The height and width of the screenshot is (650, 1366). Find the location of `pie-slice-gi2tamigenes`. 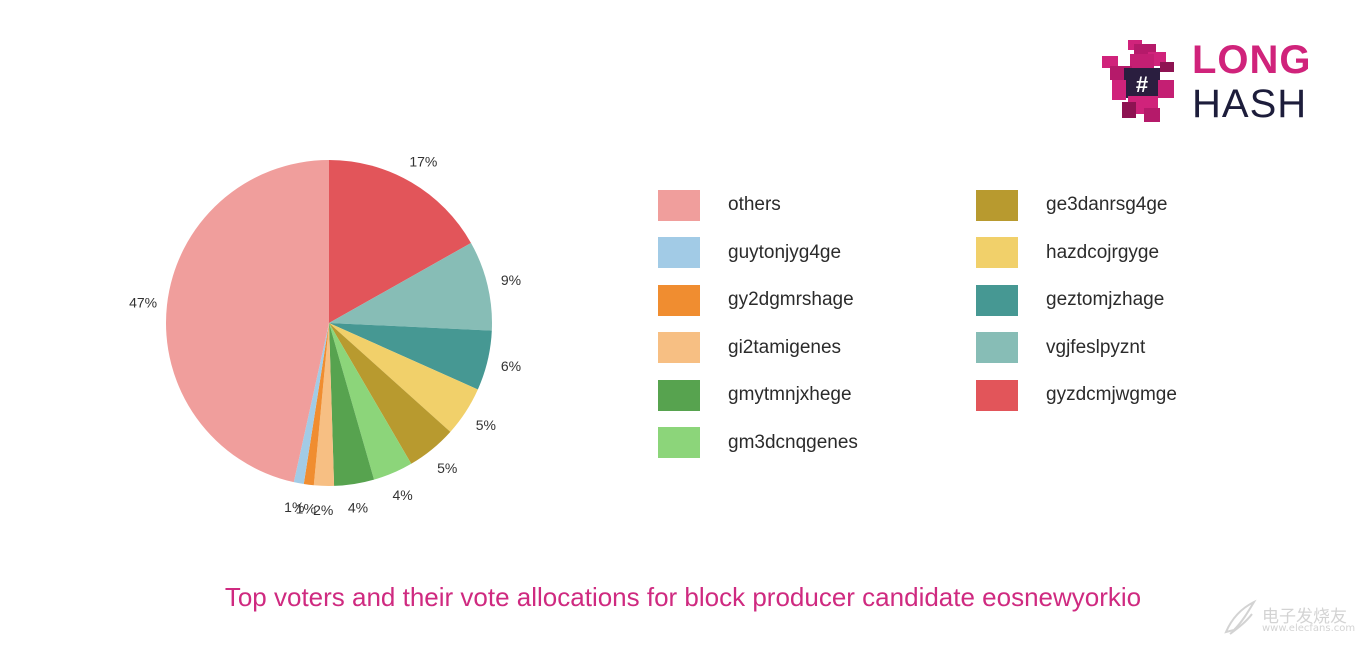

pie-slice-gi2tamigenes is located at coordinates (324, 404).